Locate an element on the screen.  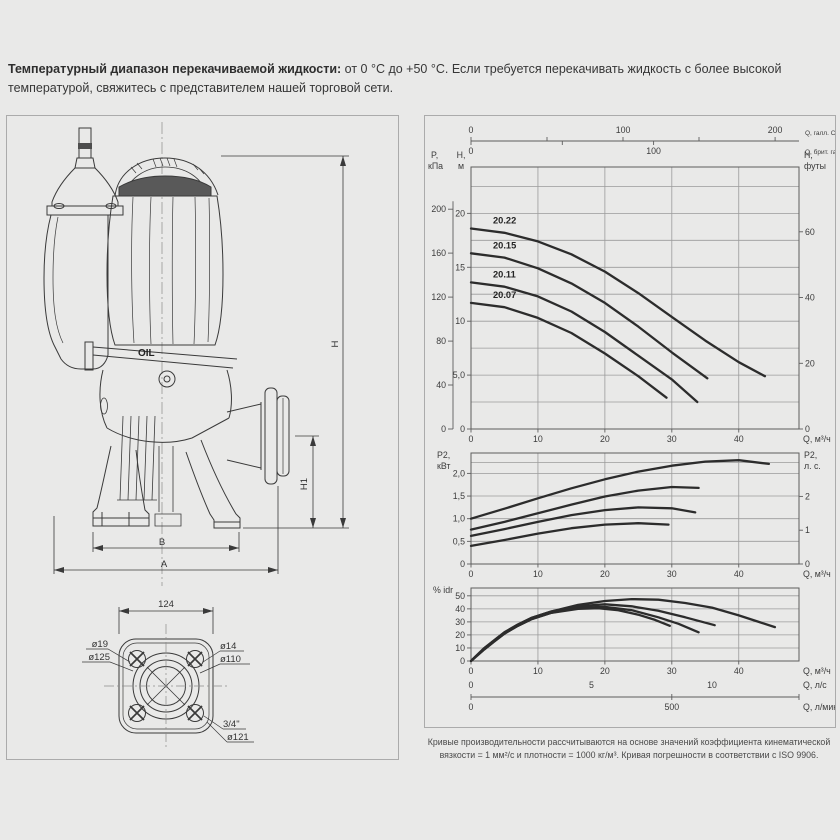
dim-label-d121: ø121 is located at coordinates (238, 737).